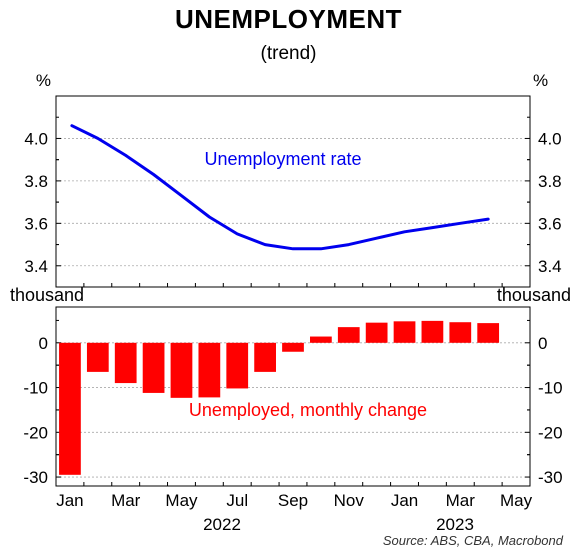 The width and height of the screenshot is (577, 555). Describe the element at coordinates (534, 295) in the screenshot. I see `bar-unit-label-right: thousand` at that location.